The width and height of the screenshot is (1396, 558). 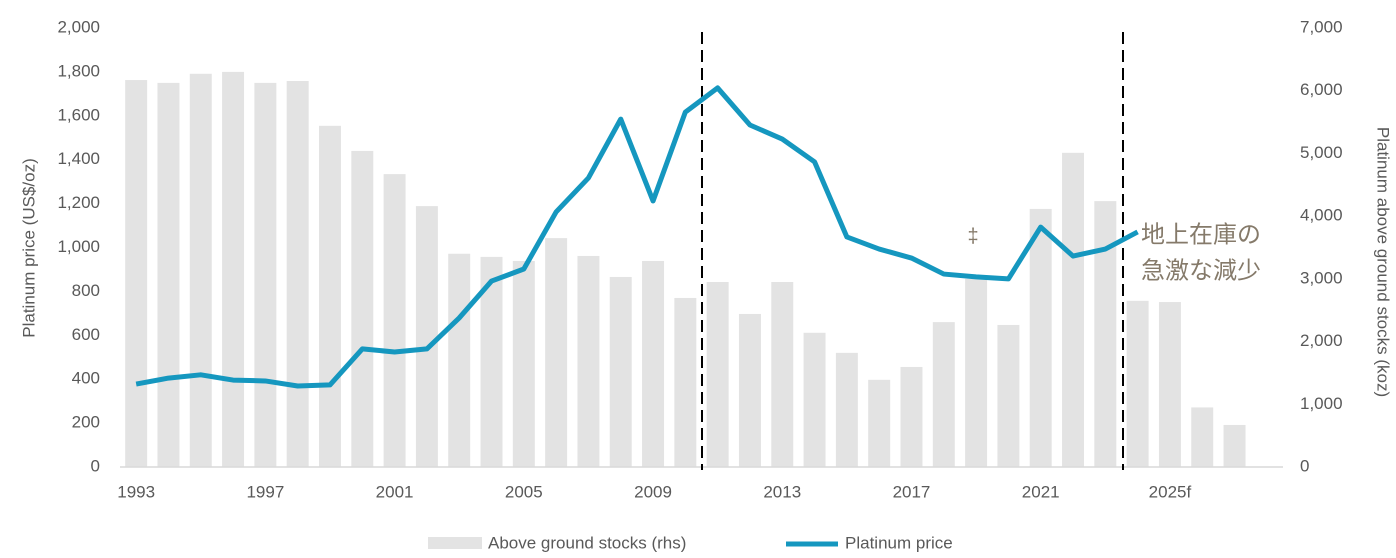 I want to click on annotation: 急激な減少, so click(x=1201, y=270).